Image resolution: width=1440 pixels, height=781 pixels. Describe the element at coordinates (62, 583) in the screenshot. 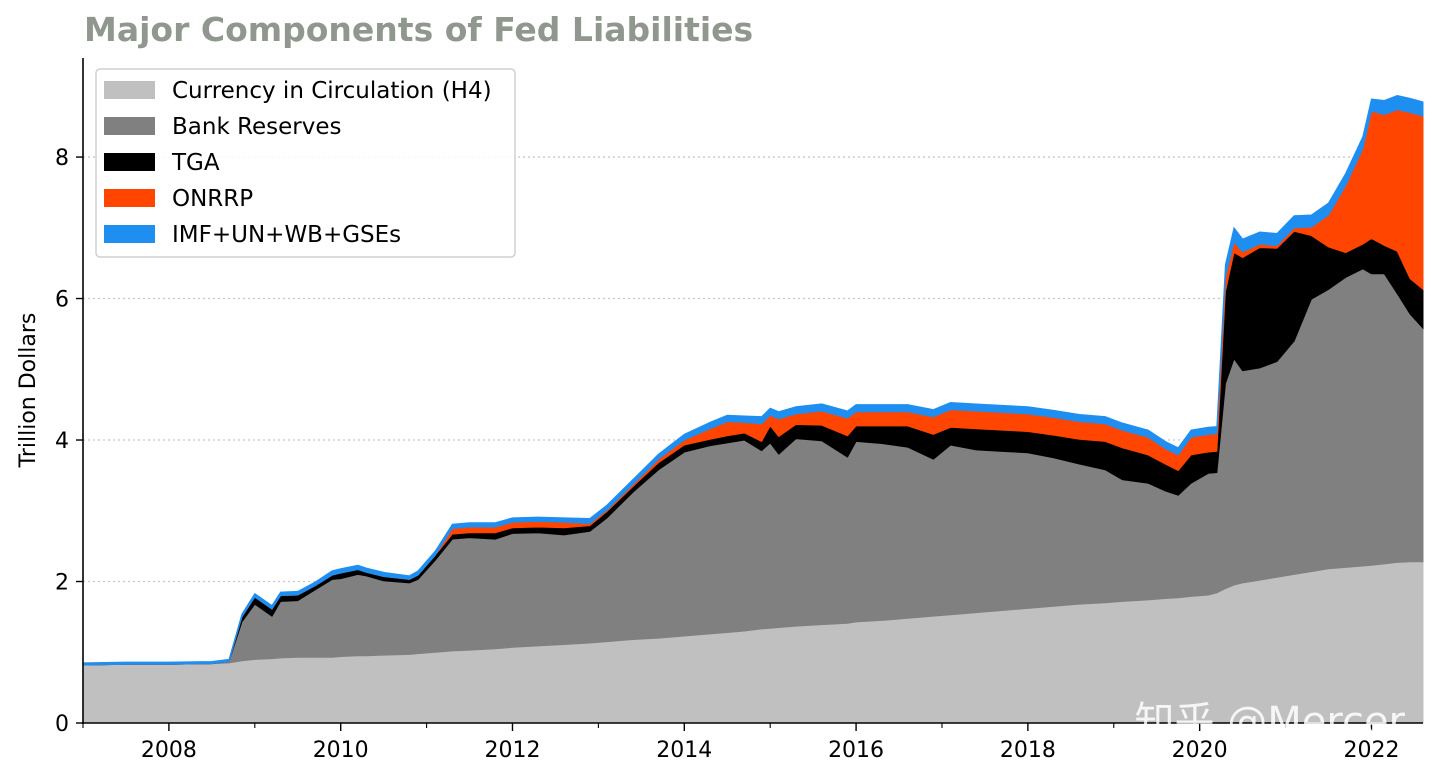

I see `y-tick-label-2: 2` at that location.